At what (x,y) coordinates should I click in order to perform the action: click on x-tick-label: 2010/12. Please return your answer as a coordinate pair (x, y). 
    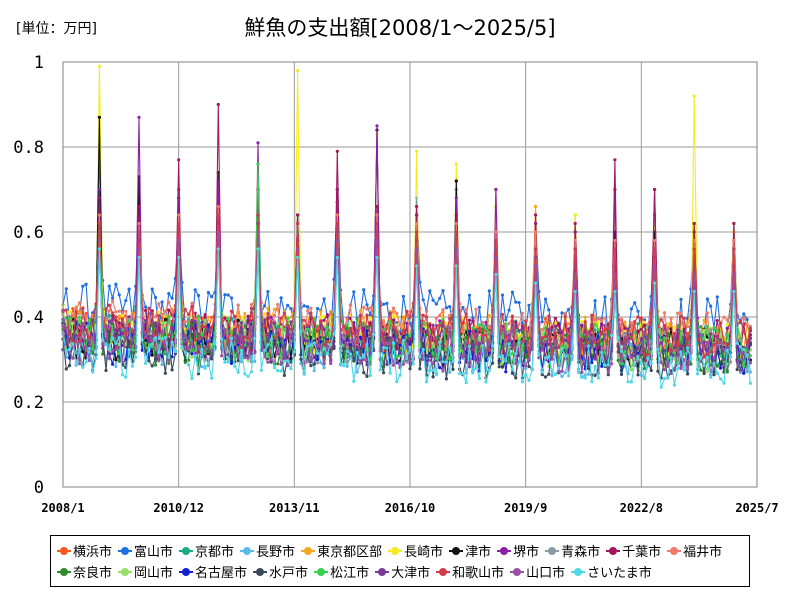
    Looking at the image, I should click on (178, 508).